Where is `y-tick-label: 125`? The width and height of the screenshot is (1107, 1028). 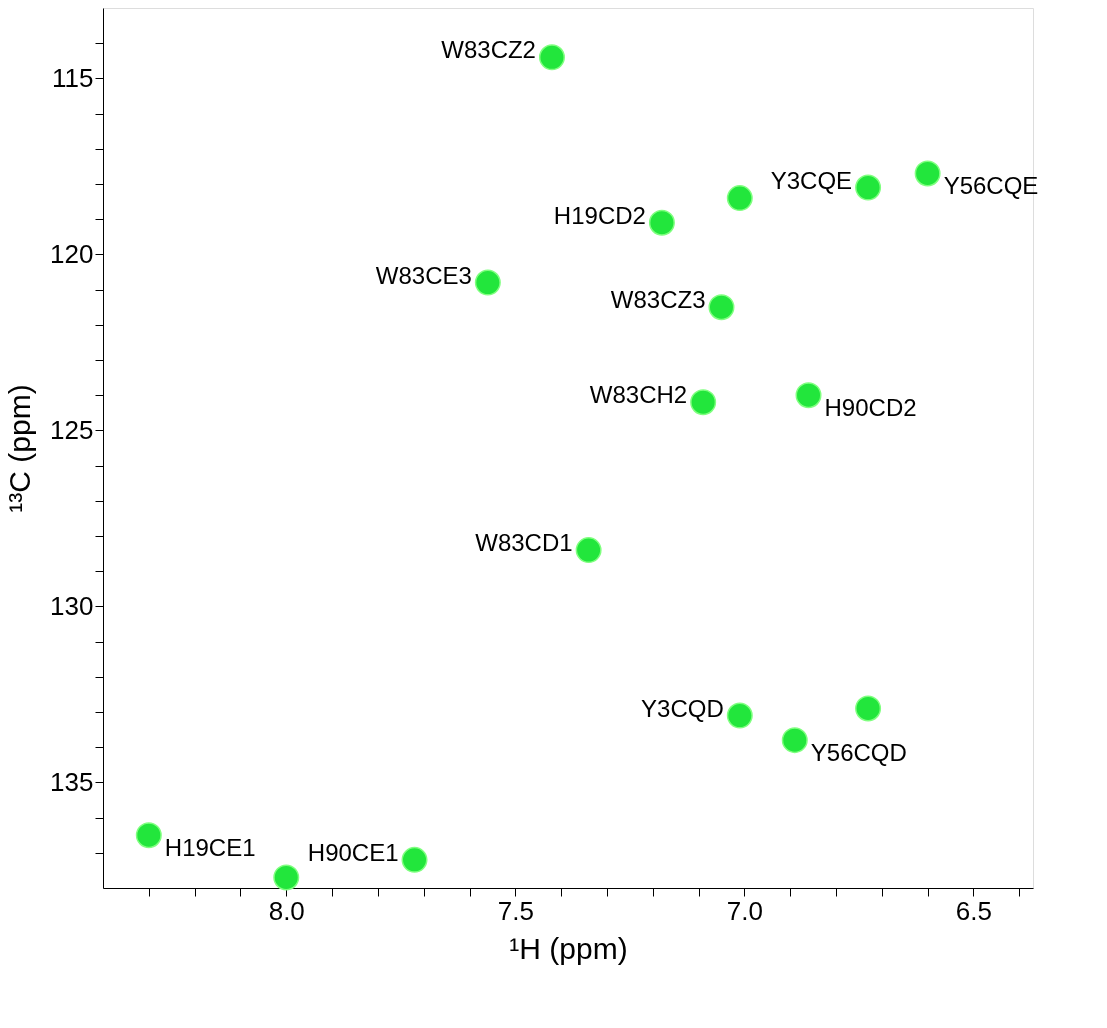
y-tick-label: 125 is located at coordinates (72, 429).